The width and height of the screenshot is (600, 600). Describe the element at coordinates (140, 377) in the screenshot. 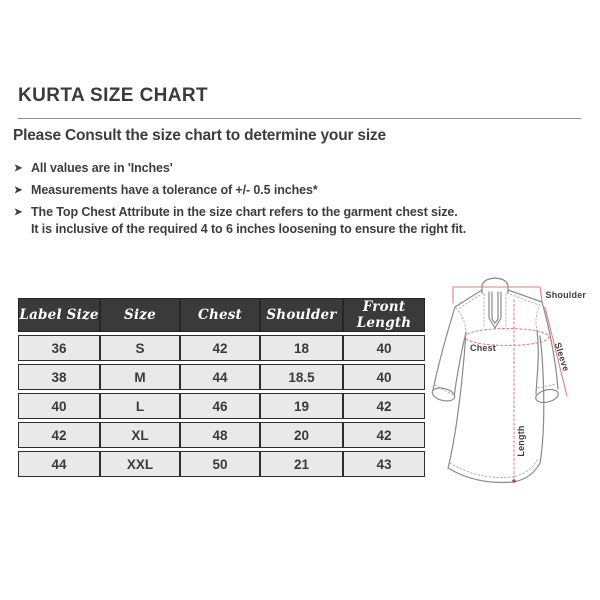

I see `size-cell: M` at that location.